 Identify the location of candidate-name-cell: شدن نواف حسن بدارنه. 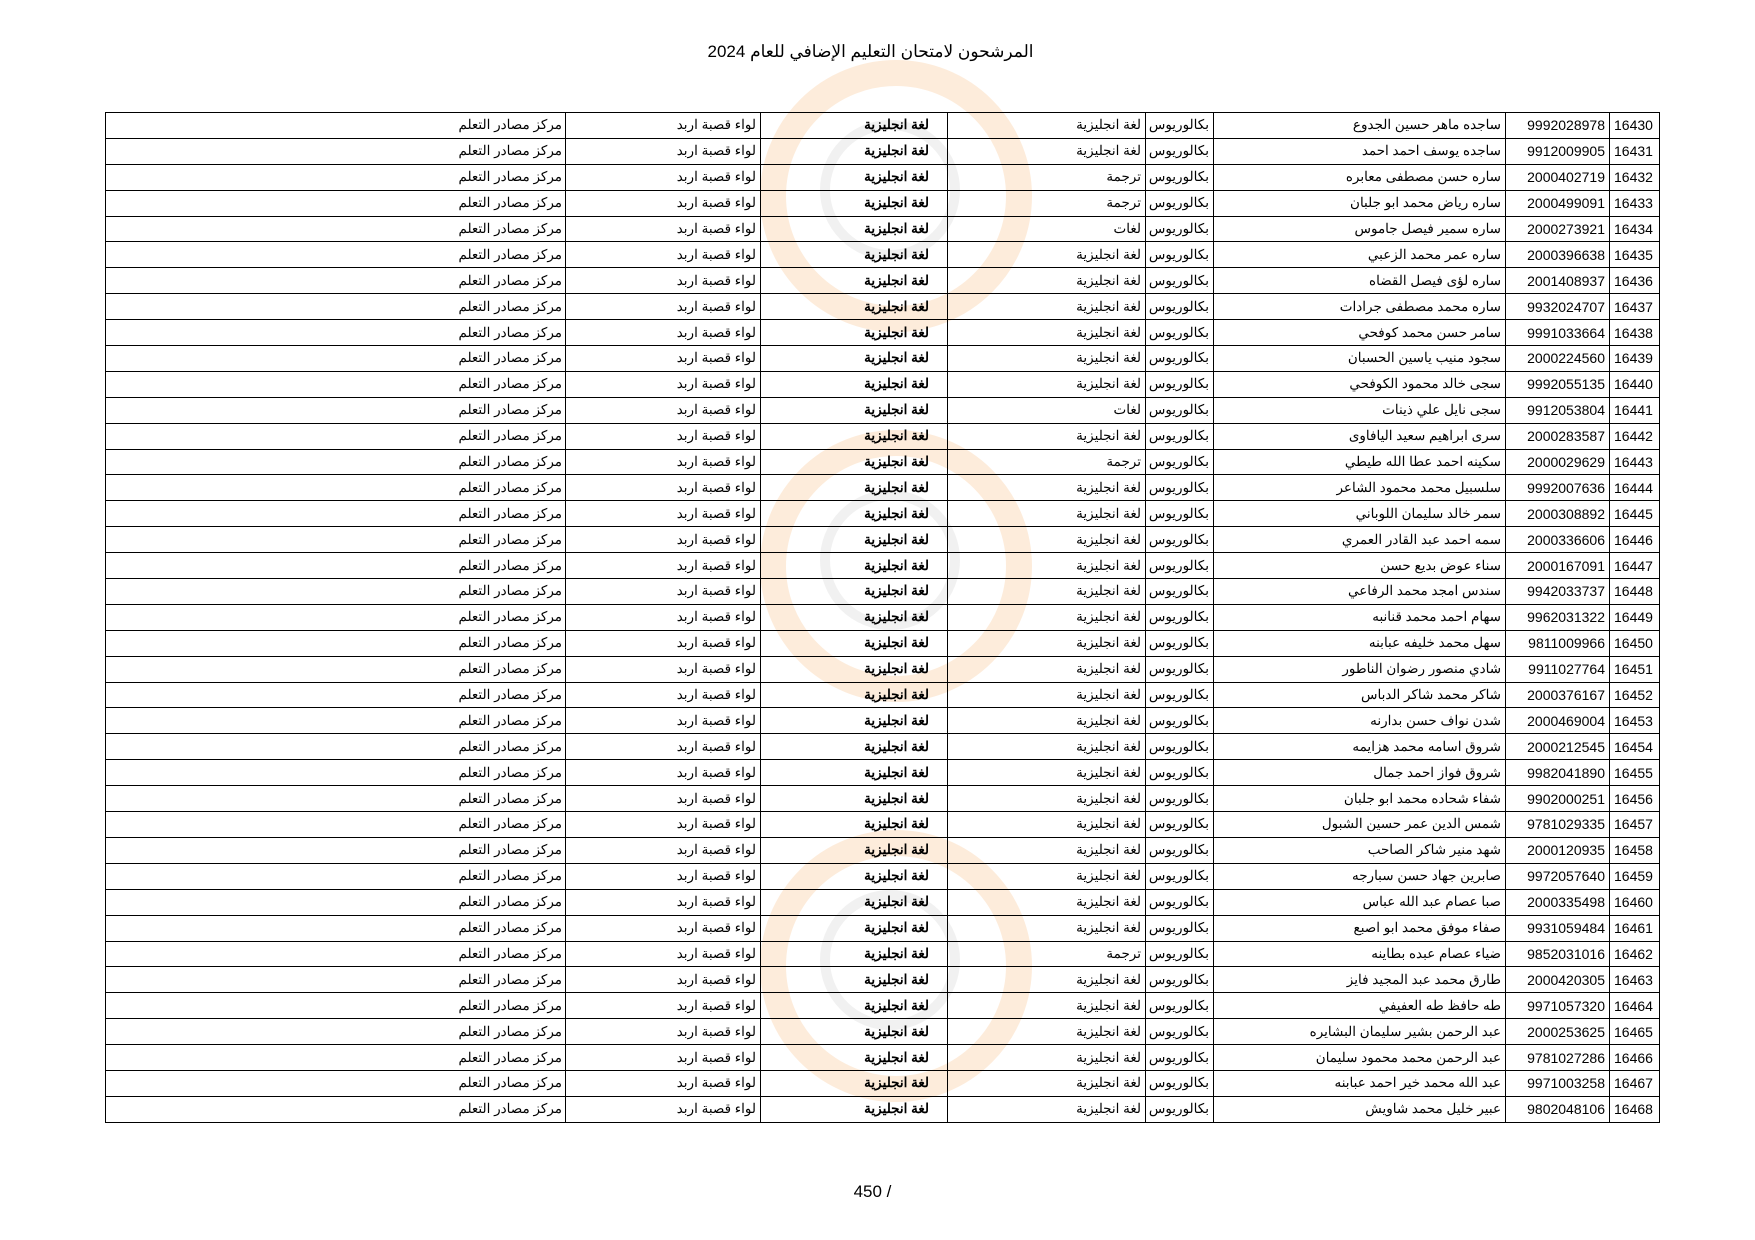
(1359, 721).